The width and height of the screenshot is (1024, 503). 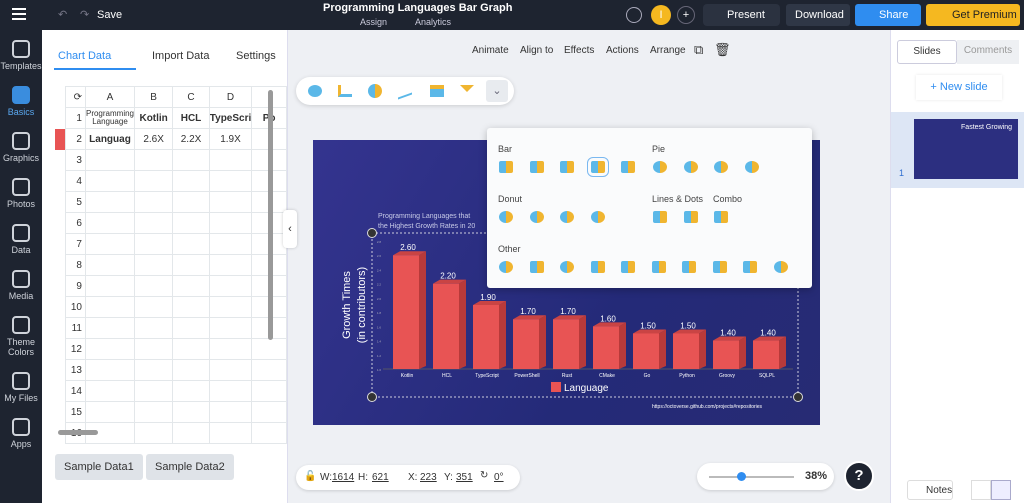 I want to click on column-header: A, so click(x=110, y=97).